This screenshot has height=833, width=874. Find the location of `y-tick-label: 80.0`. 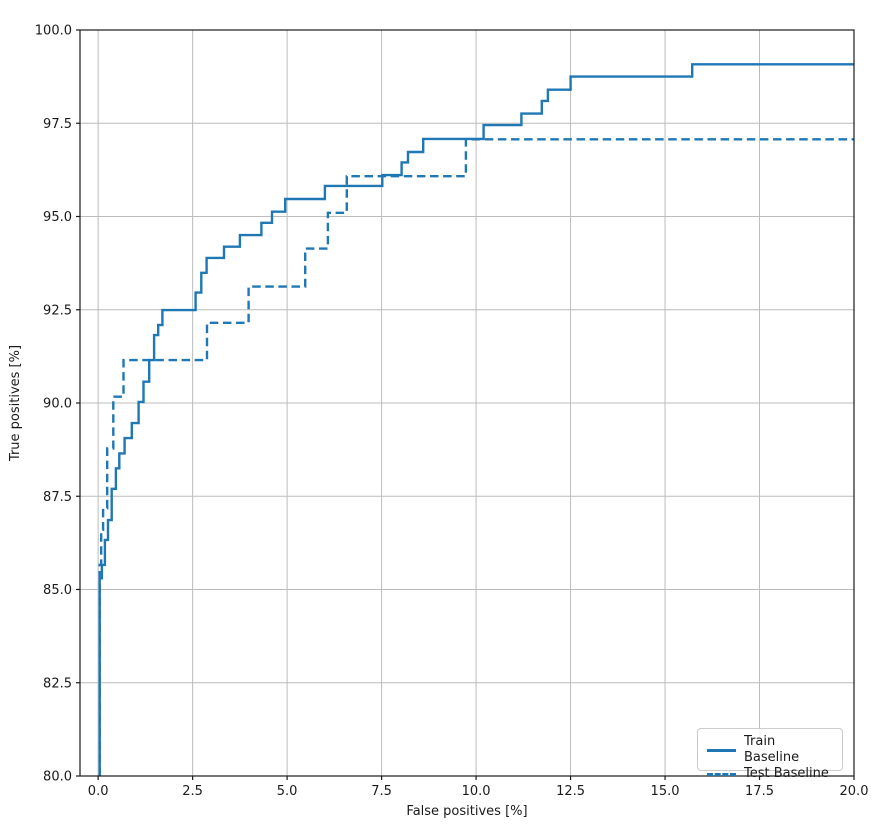

y-tick-label: 80.0 is located at coordinates (57, 777).